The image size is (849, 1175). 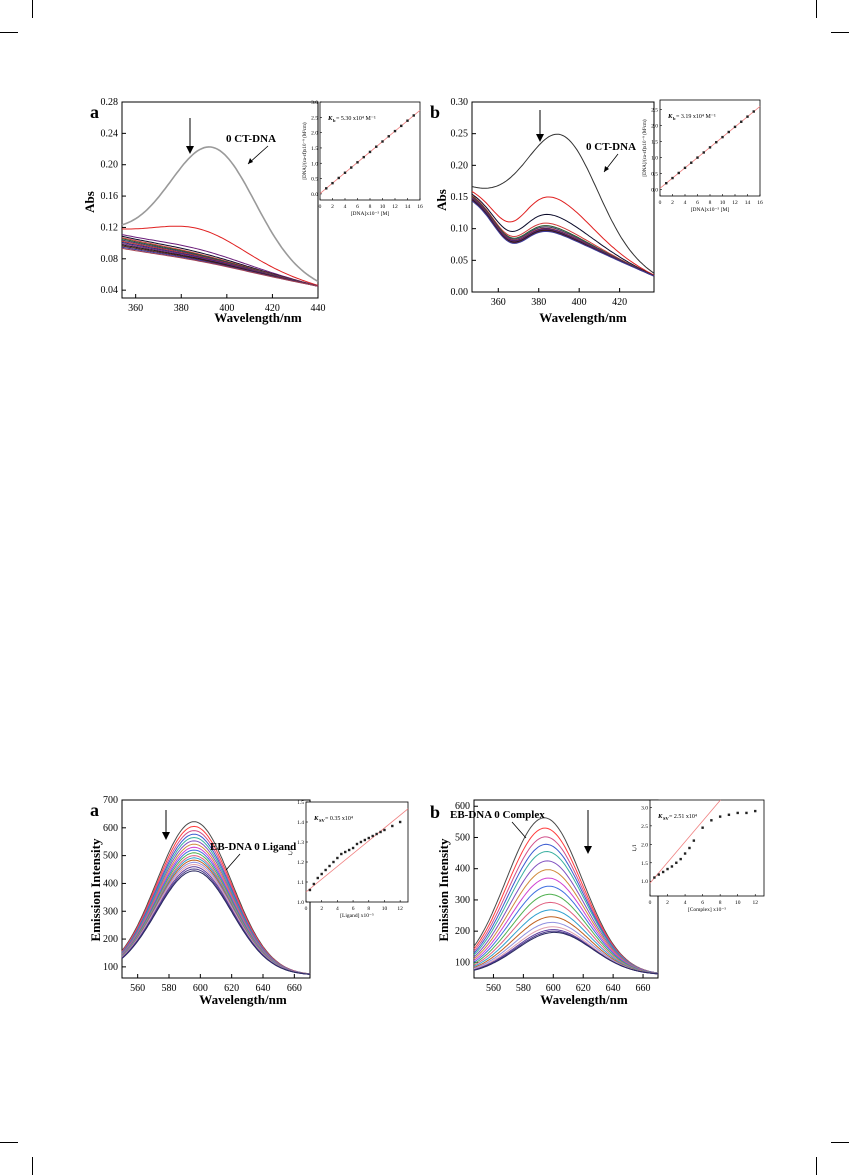 What do you see at coordinates (460, 229) in the screenshot?
I see `y-tick-label: 0.10` at bounding box center [460, 229].